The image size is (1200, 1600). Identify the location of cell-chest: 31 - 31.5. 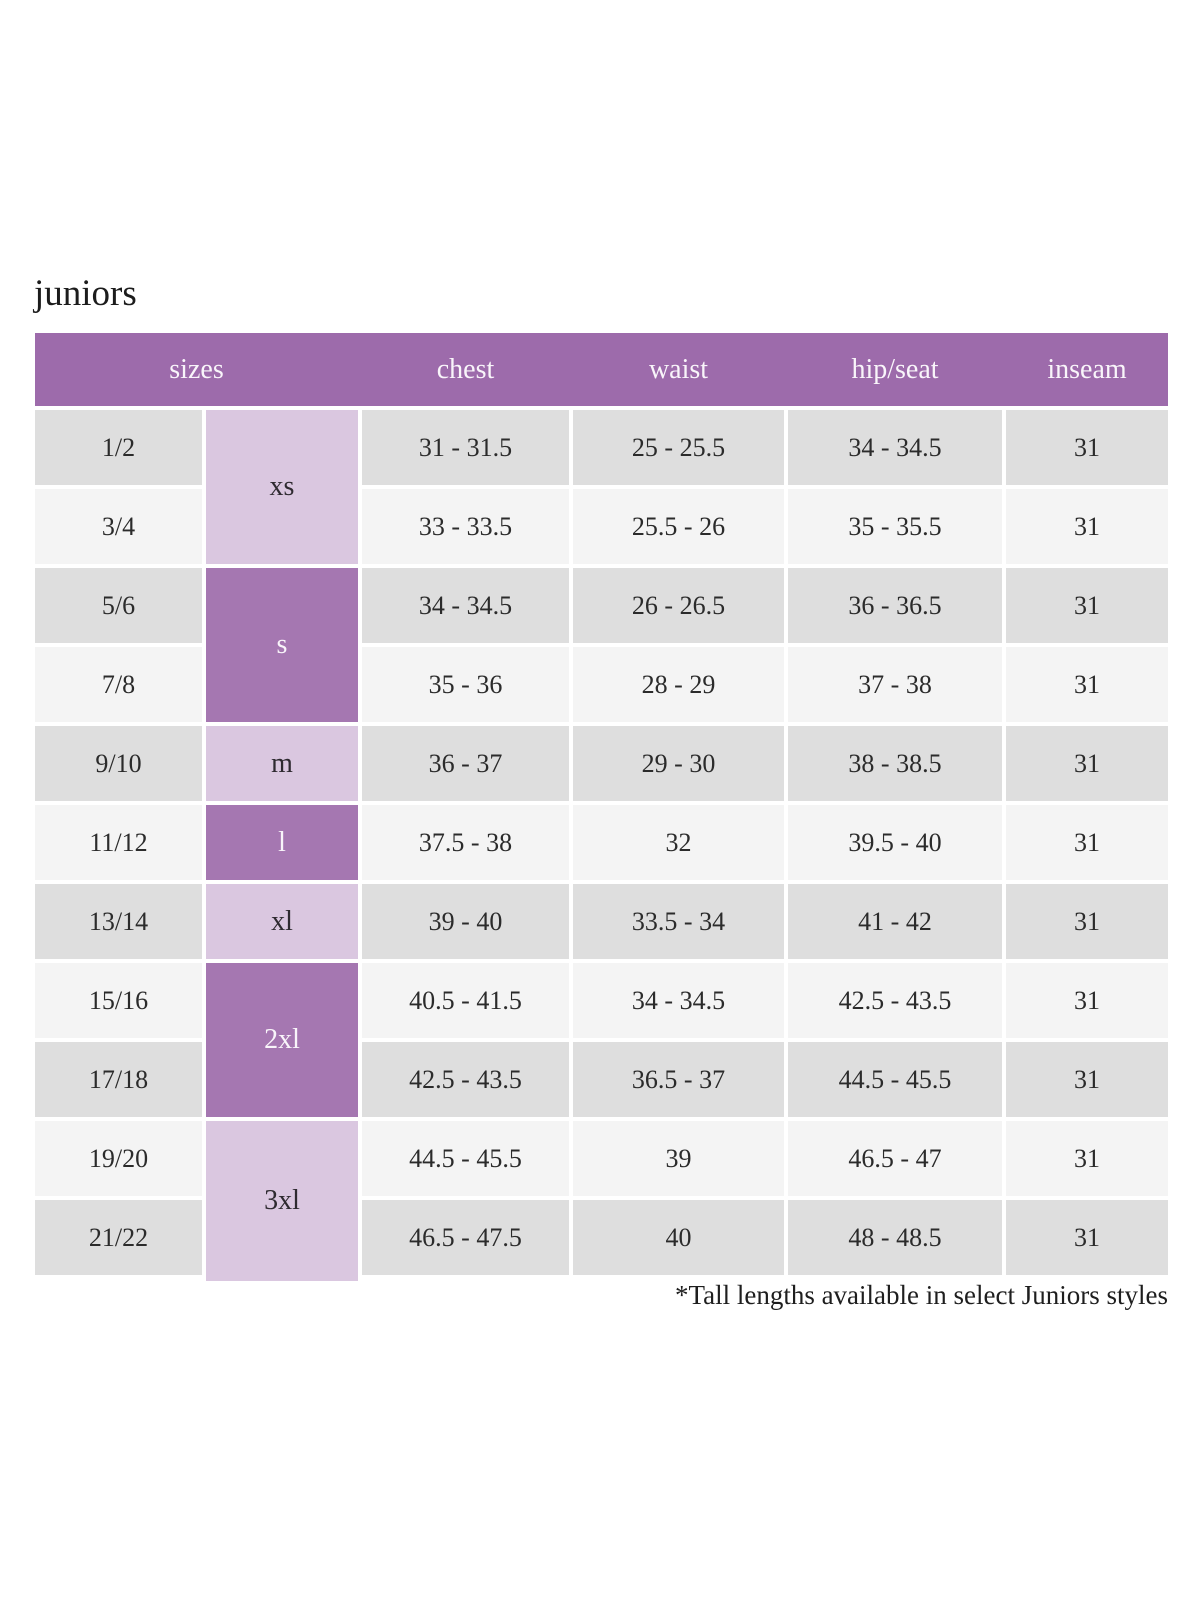
(465, 447).